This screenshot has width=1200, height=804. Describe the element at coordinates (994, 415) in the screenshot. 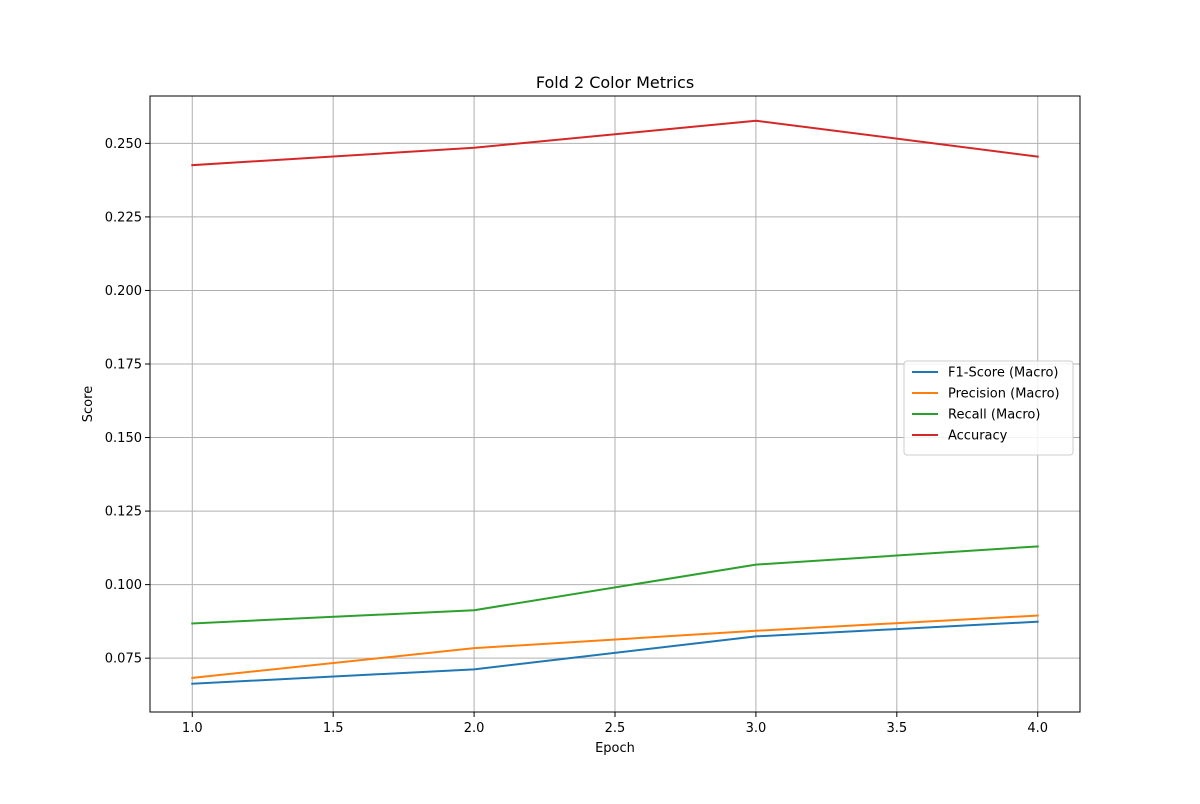

I see `legend-label: Recall (Macro)` at that location.